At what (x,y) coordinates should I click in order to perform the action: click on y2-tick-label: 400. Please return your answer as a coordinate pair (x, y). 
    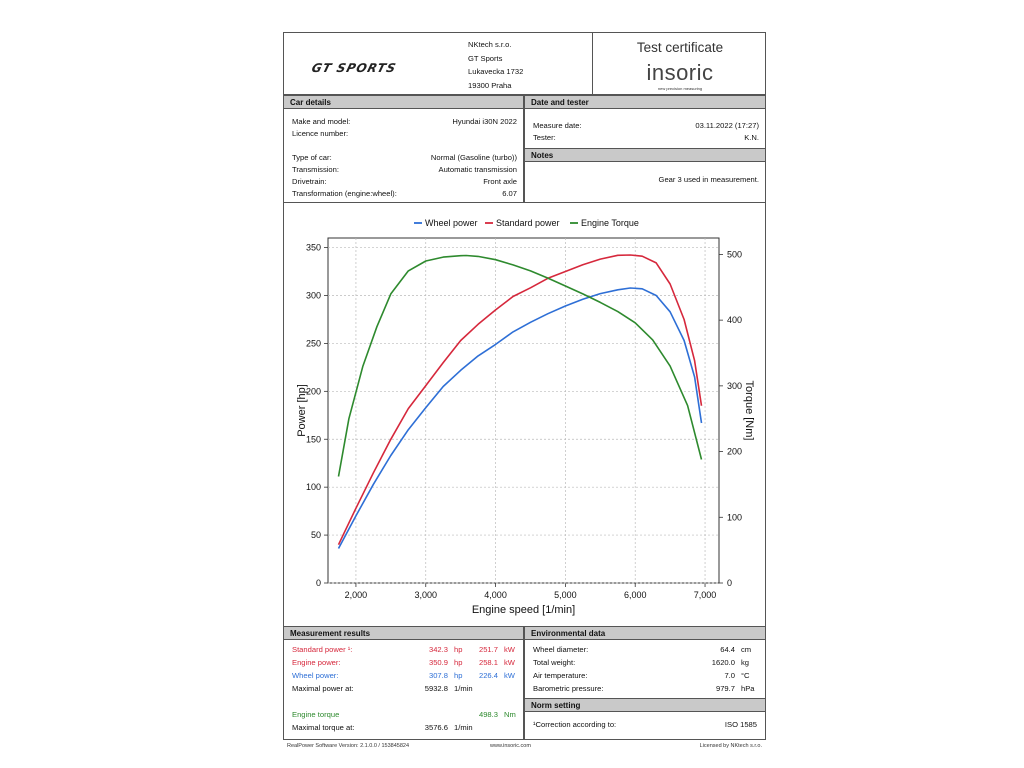
    Looking at the image, I should click on (734, 320).